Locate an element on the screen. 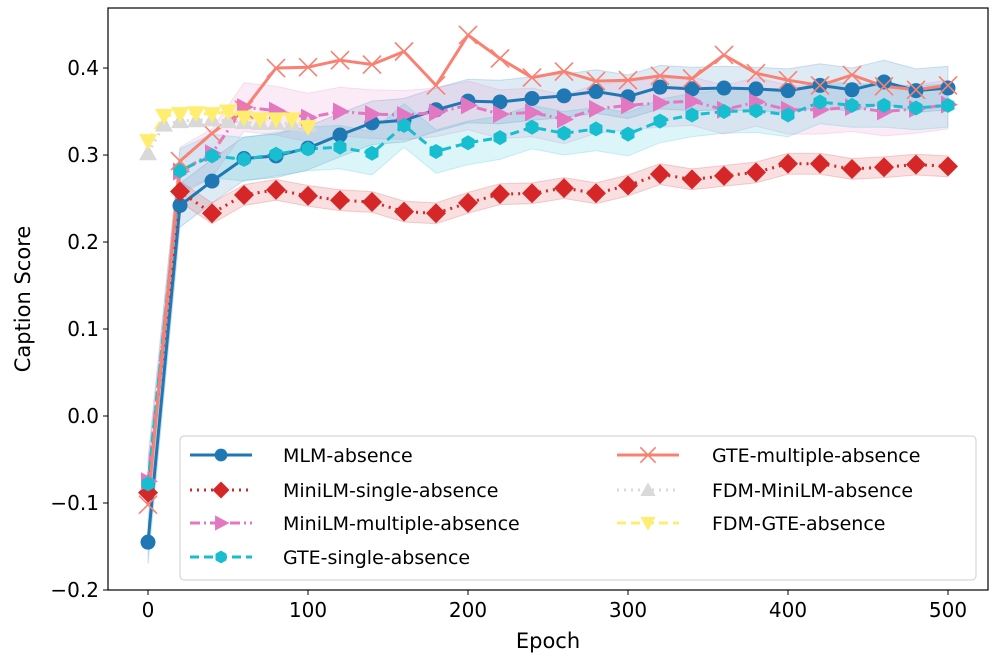 The height and width of the screenshot is (662, 997). x-axis-label: Epoch is located at coordinates (548, 641).